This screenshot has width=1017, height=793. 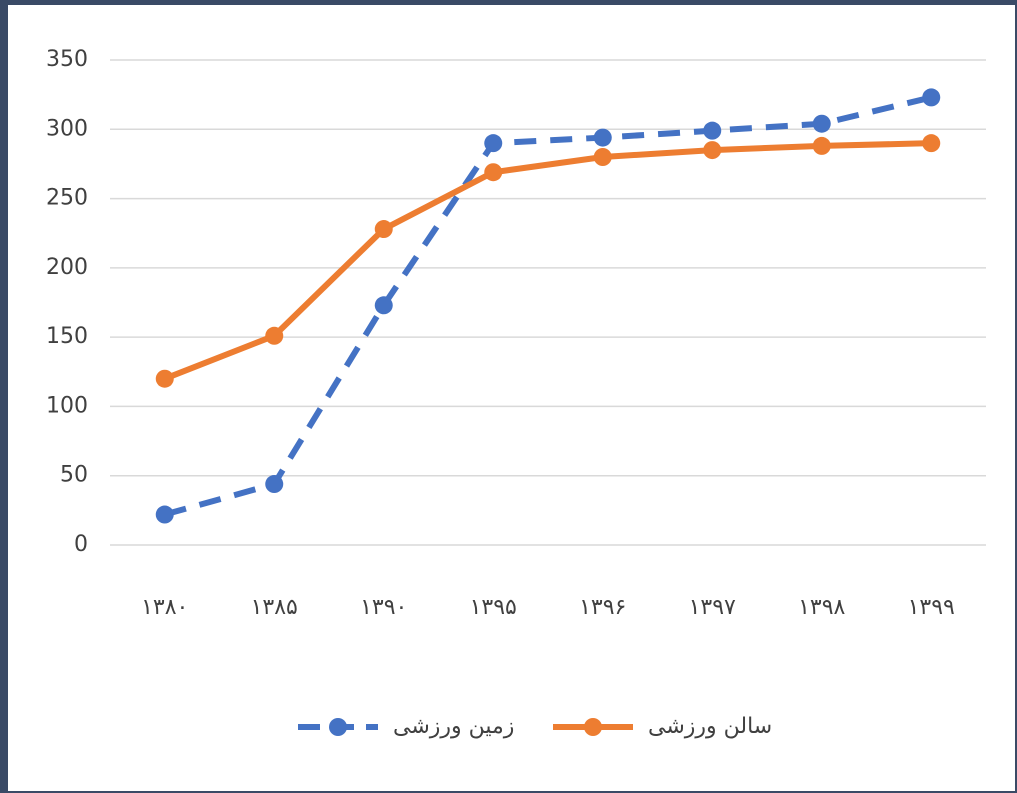 What do you see at coordinates (67, 405) in the screenshot?
I see `y-tick-label: 100` at bounding box center [67, 405].